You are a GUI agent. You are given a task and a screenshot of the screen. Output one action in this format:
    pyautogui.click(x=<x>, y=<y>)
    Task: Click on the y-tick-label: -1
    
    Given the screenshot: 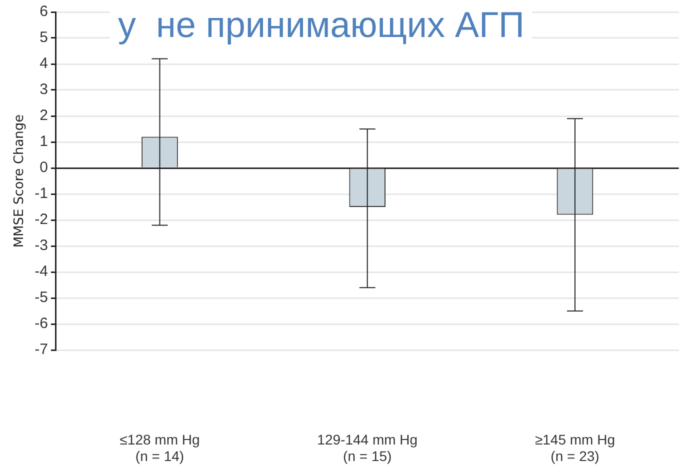 What is the action you would take?
    pyautogui.click(x=41, y=193)
    